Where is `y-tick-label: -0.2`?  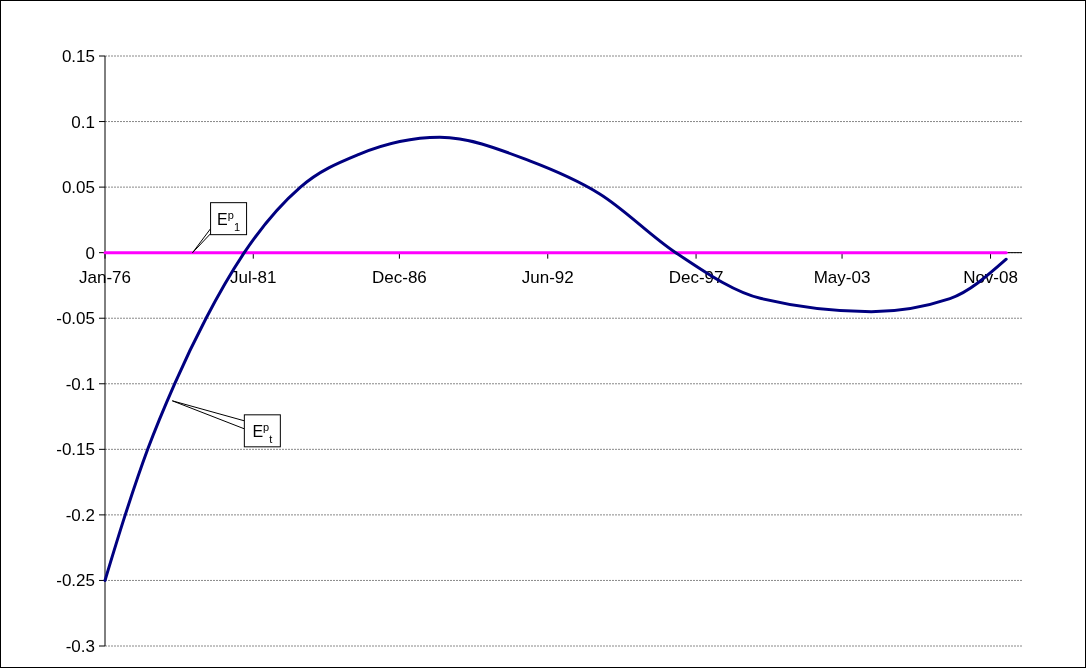
y-tick-label: -0.2 is located at coordinates (80, 515).